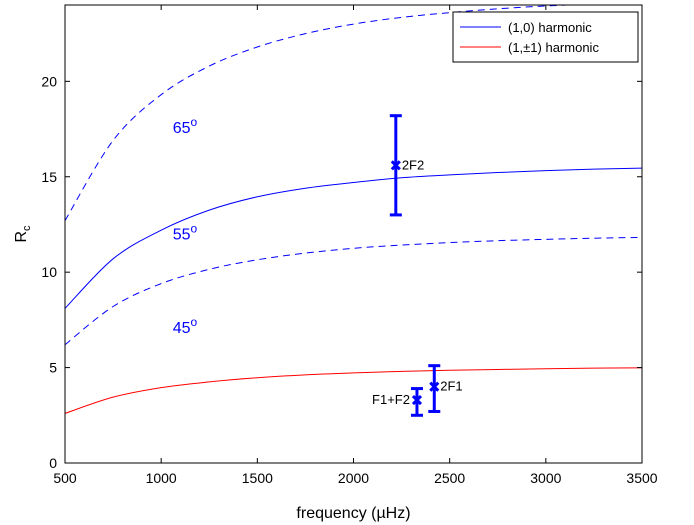  What do you see at coordinates (451, 386) in the screenshot?
I see `error-bar-label-2F1: 2F1` at bounding box center [451, 386].